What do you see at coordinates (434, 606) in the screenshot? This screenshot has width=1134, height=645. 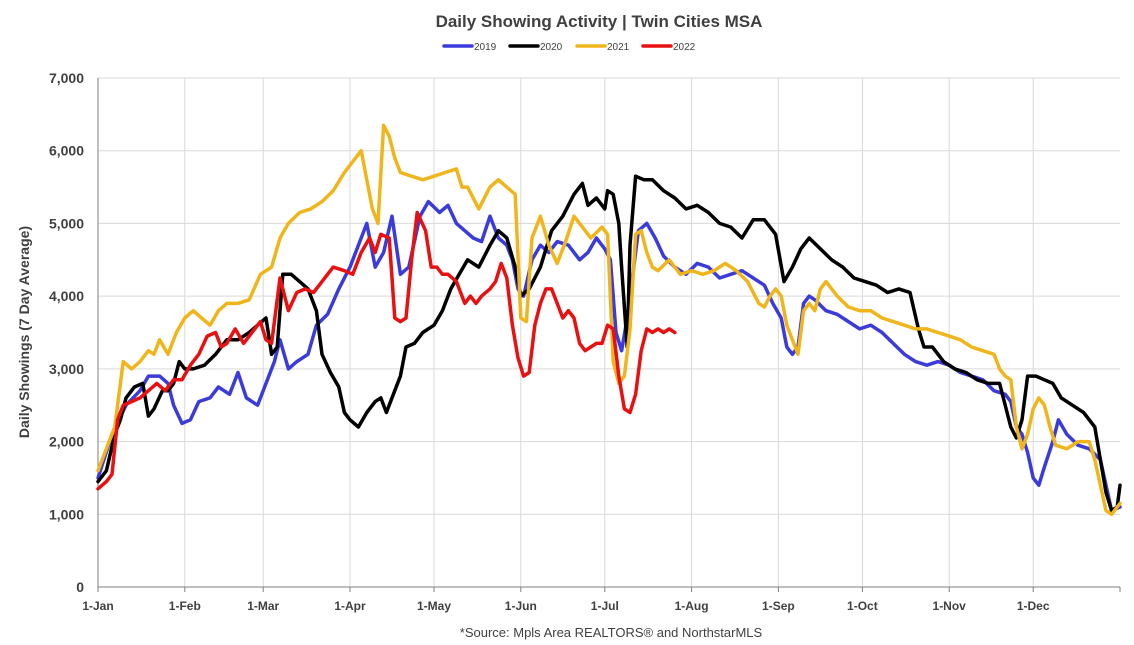 I see `x-tick-label: 1-May` at bounding box center [434, 606].